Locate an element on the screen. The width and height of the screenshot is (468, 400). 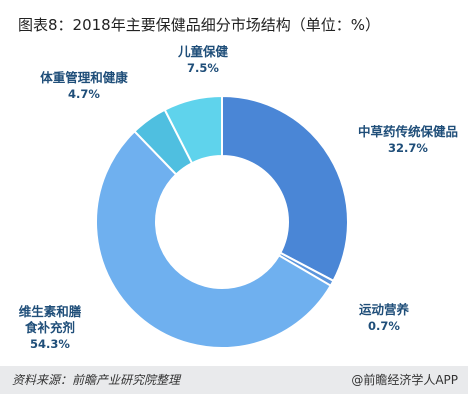
slice-value-children-health: 7.5% is located at coordinates (203, 68).